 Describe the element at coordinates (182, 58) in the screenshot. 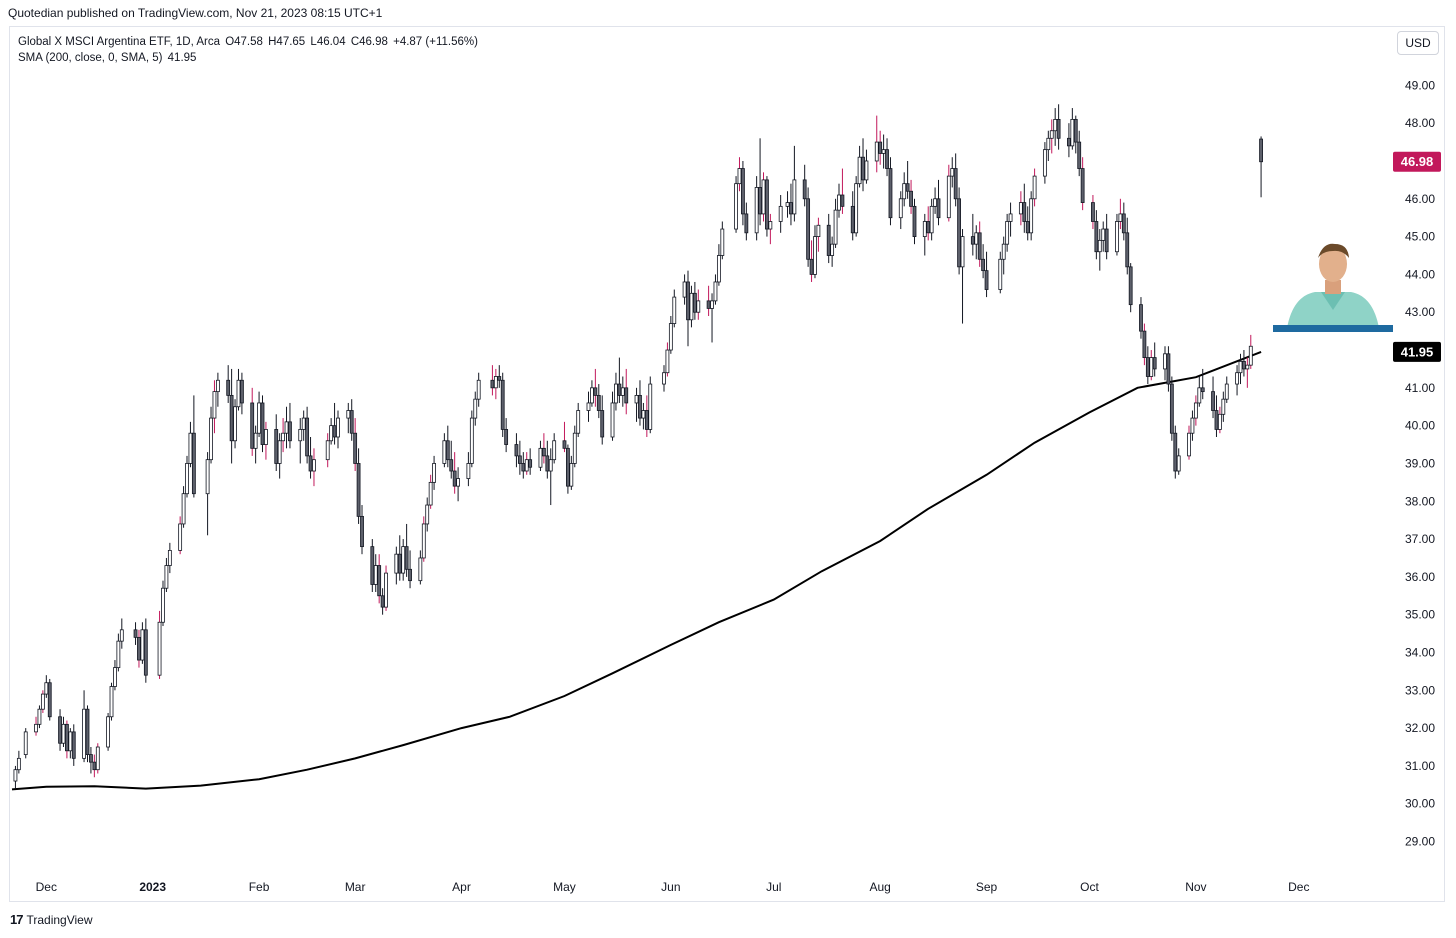

I see `legend-sma-value: 41.95` at that location.